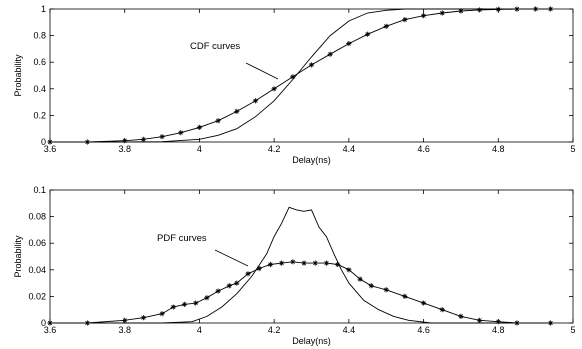 This screenshot has width=582, height=349. I want to click on cdf-x-axis-label: Delay(ns), so click(311, 160).